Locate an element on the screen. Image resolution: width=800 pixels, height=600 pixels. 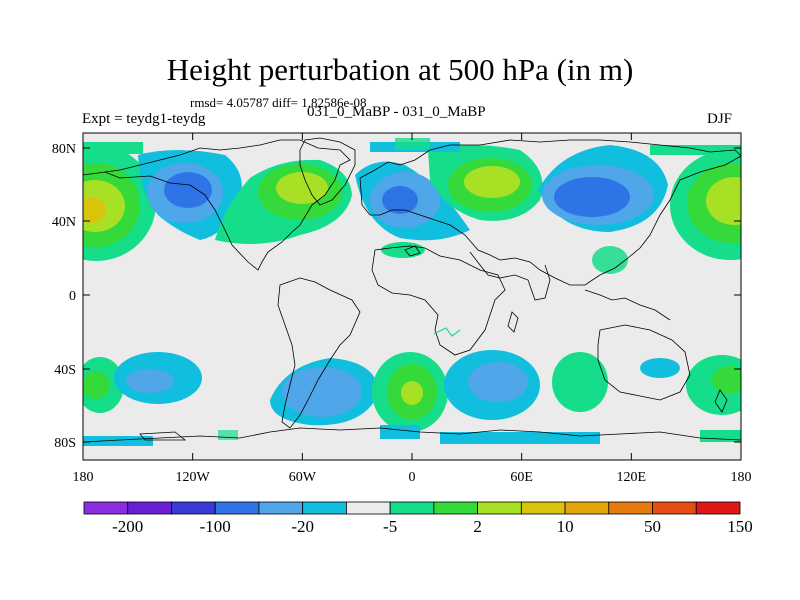
x-tick-label: 120W is located at coordinates (193, 477).